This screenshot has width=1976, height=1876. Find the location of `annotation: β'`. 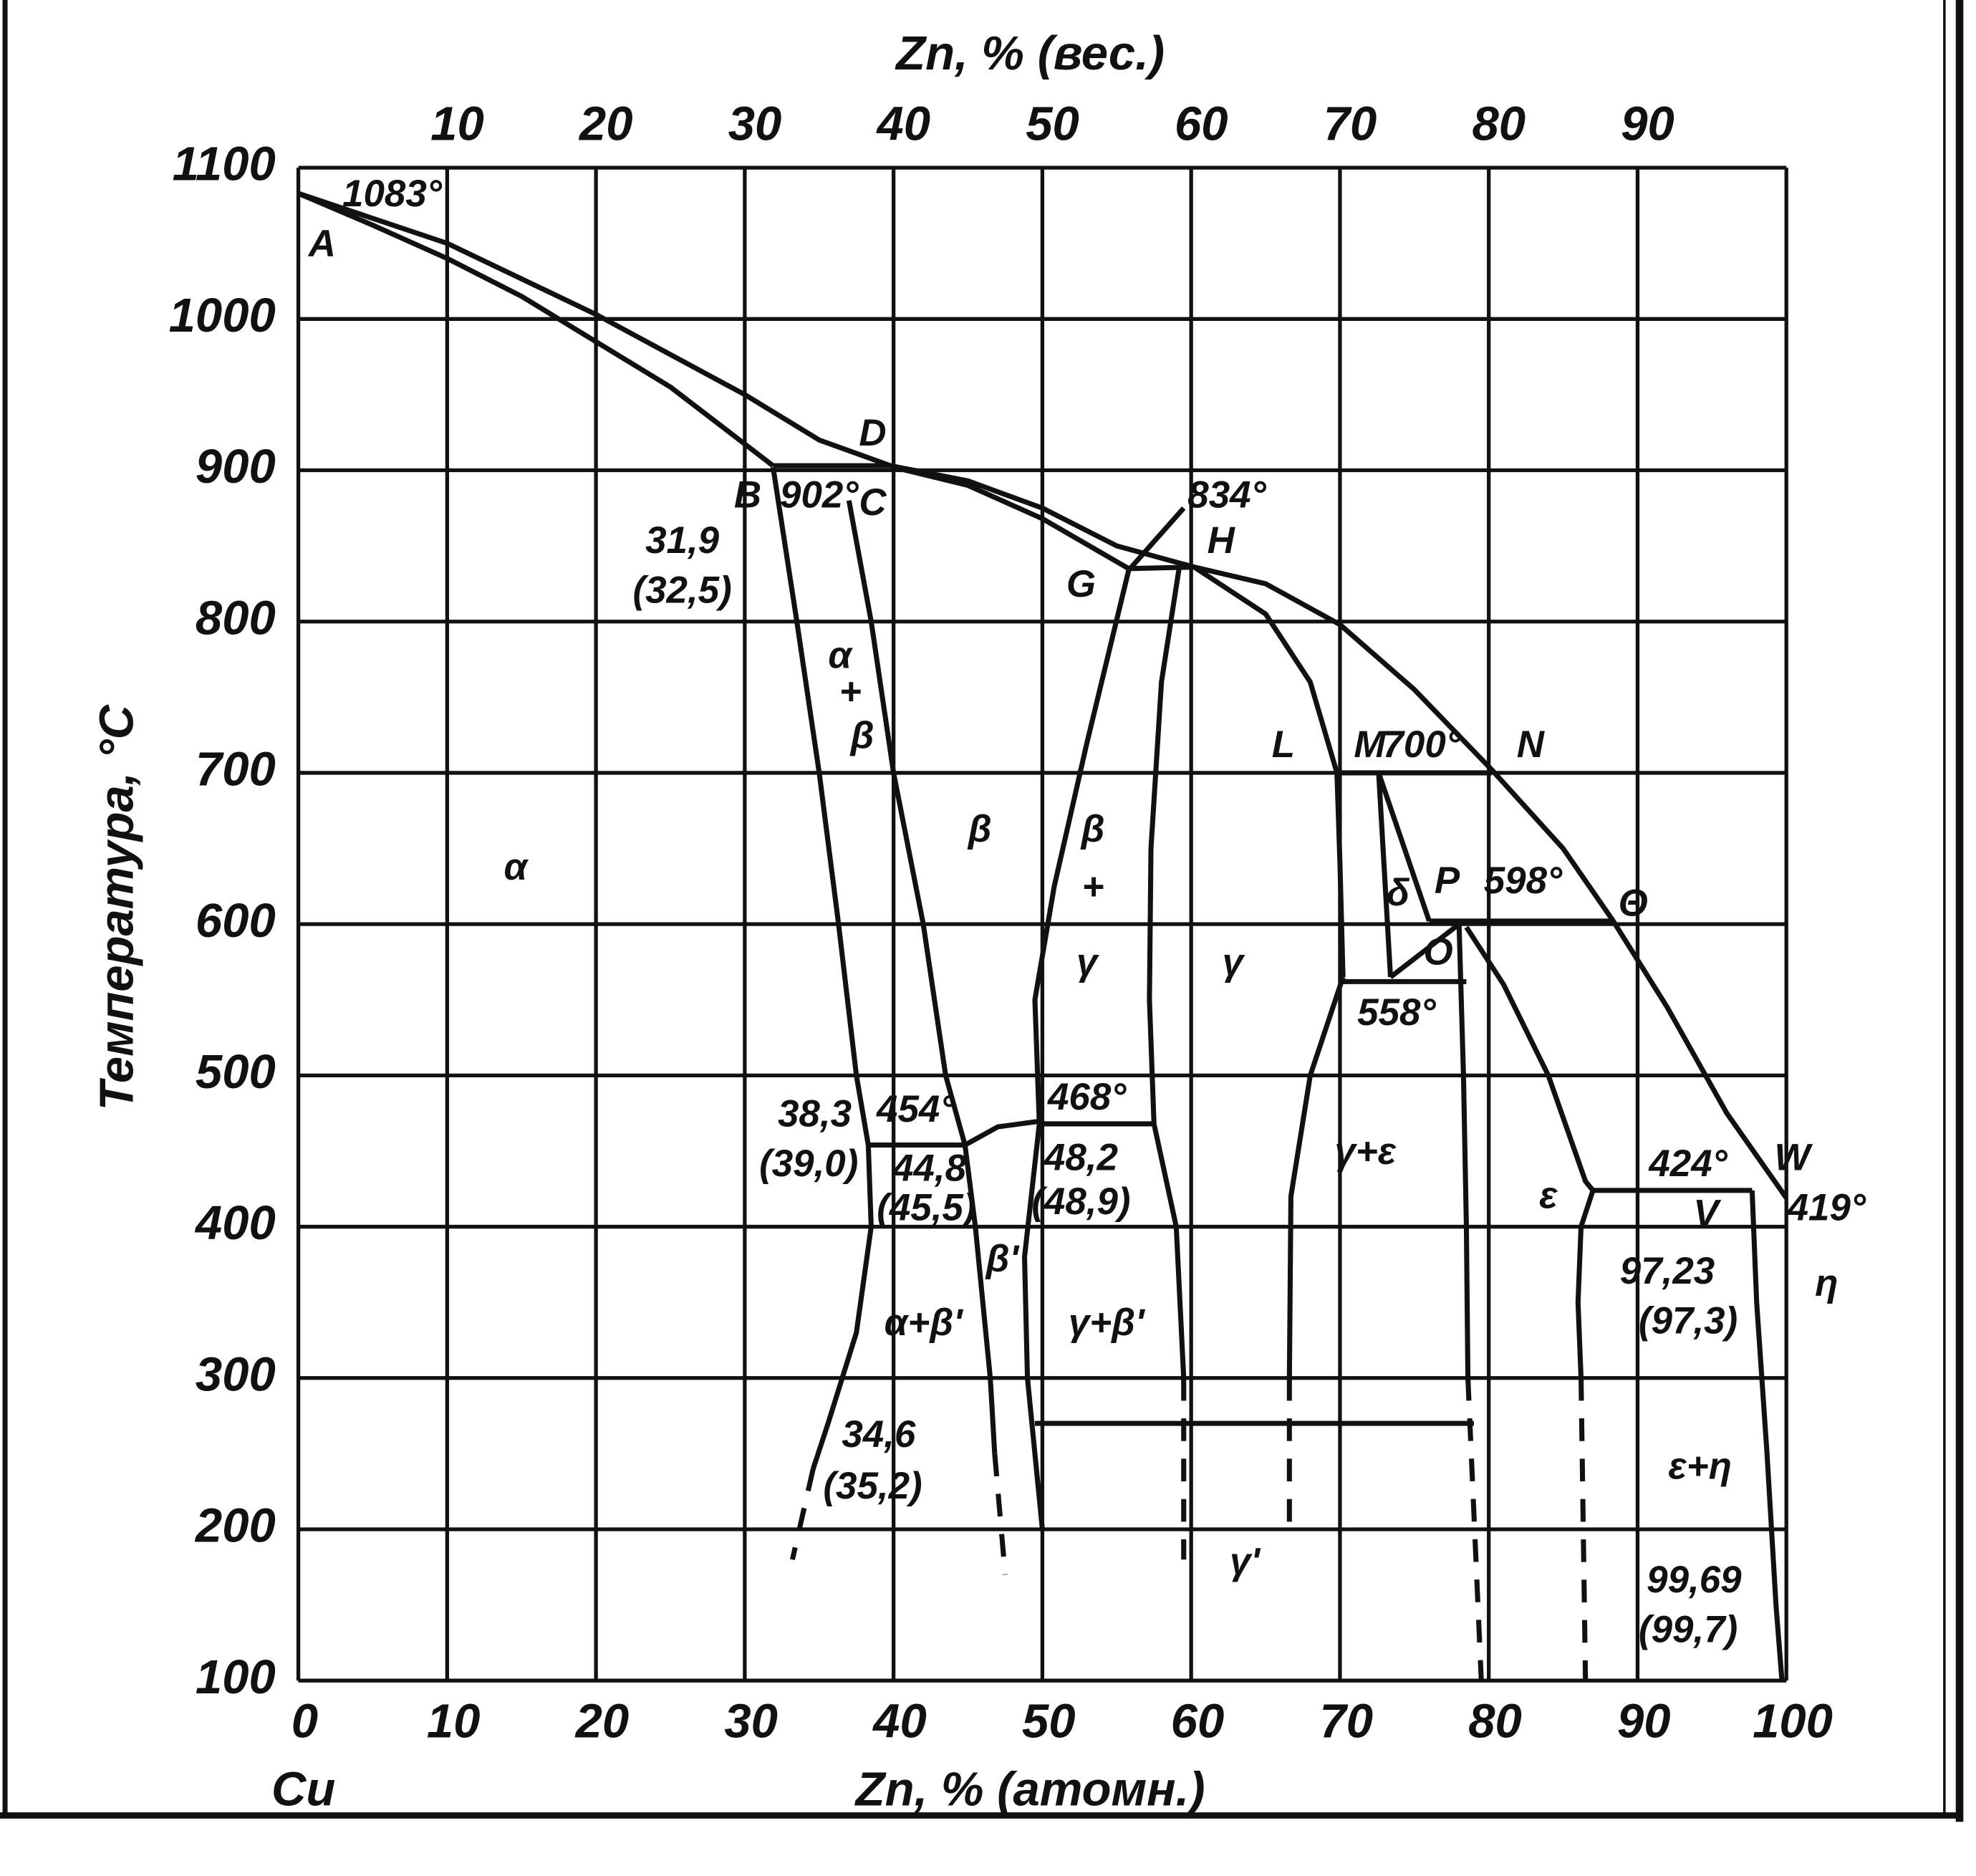

annotation: β' is located at coordinates (1003, 1259).